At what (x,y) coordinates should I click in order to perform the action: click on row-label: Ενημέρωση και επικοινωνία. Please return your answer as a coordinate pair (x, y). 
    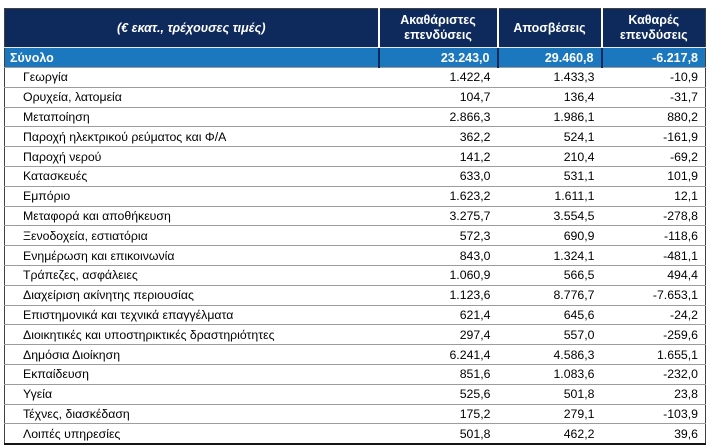
    Looking at the image, I should click on (191, 255).